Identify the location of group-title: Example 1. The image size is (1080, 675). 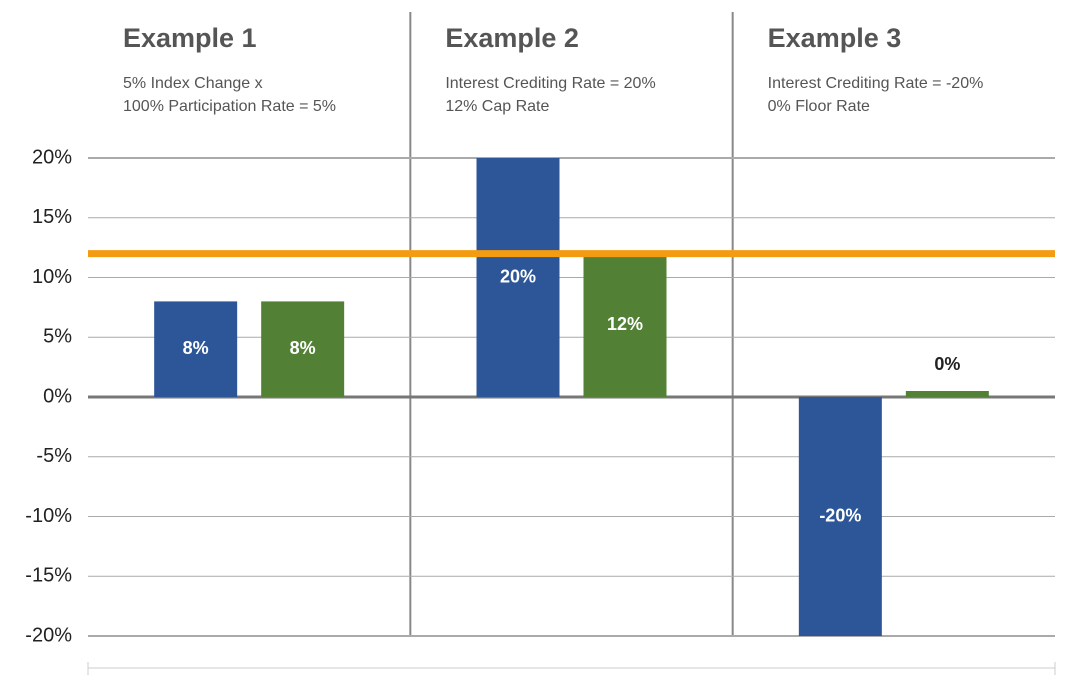
(190, 38).